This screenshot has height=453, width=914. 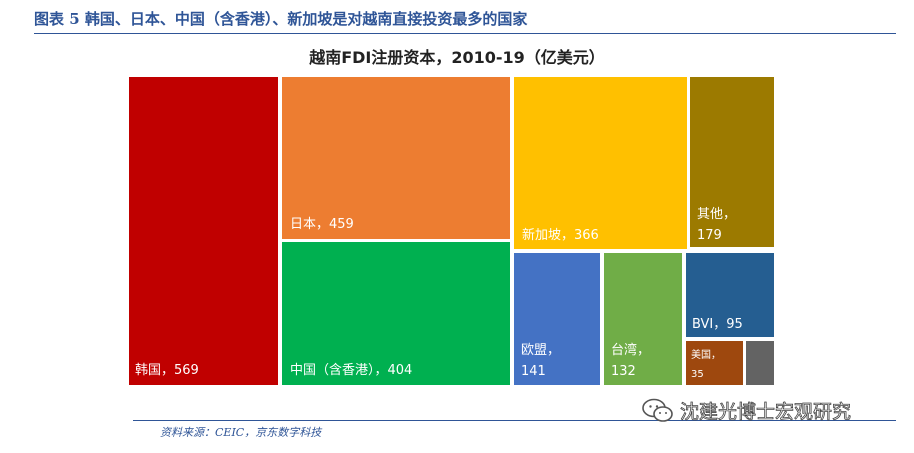 I want to click on treemap-tile: 日本，459, so click(x=396, y=158).